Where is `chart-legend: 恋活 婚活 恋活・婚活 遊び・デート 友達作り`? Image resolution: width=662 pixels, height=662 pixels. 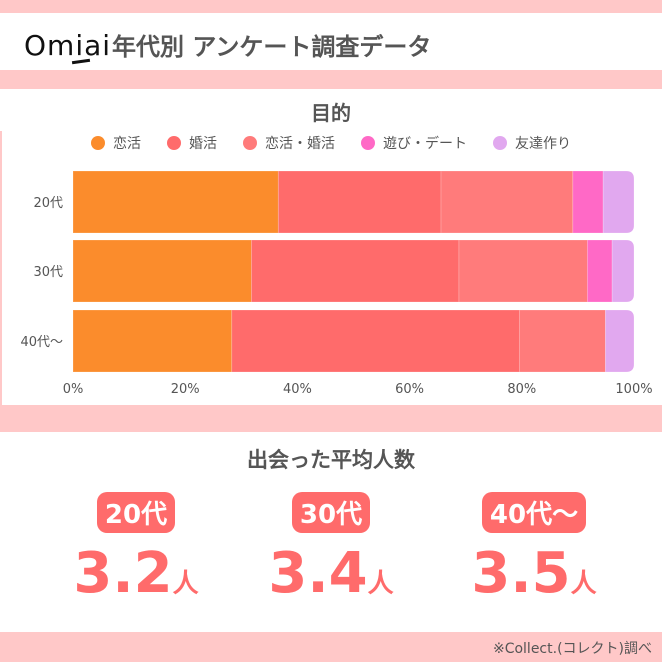
chart-legend: 恋活 婚活 恋活・婚活 遊び・デート 友達作り is located at coordinates (331, 143).